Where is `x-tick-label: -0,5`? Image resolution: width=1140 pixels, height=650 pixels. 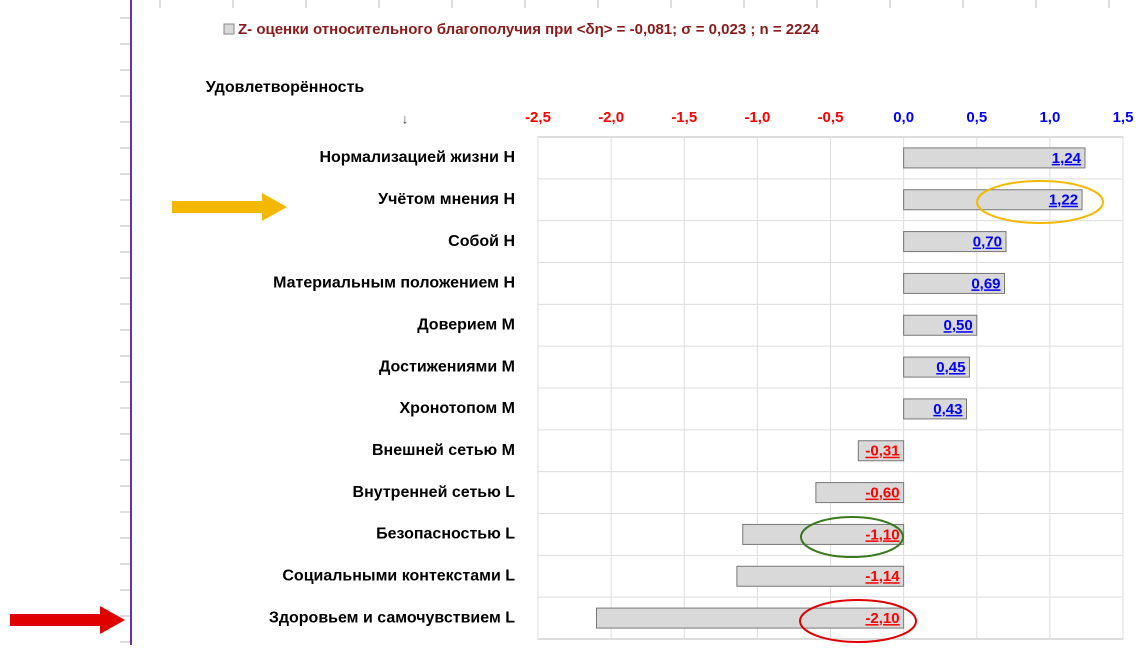 x-tick-label: -0,5 is located at coordinates (831, 117).